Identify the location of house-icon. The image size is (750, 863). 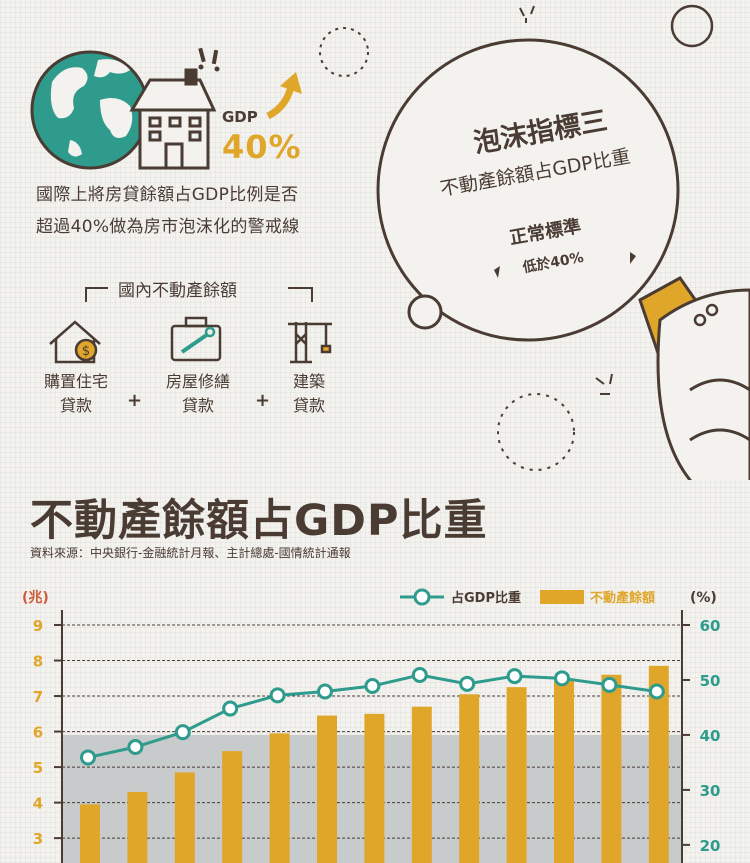
(173, 119).